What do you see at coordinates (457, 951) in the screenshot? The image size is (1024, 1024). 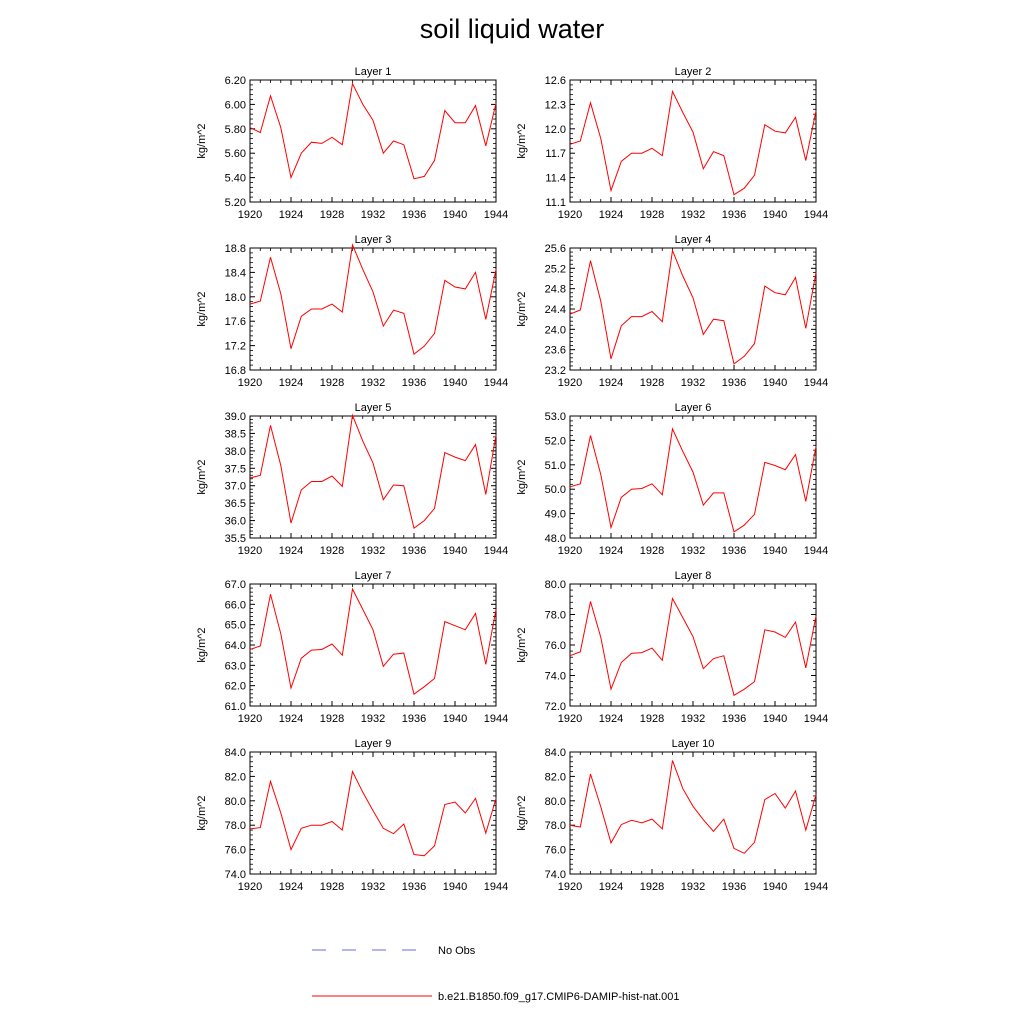 I see `legend-label: No Obs` at bounding box center [457, 951].